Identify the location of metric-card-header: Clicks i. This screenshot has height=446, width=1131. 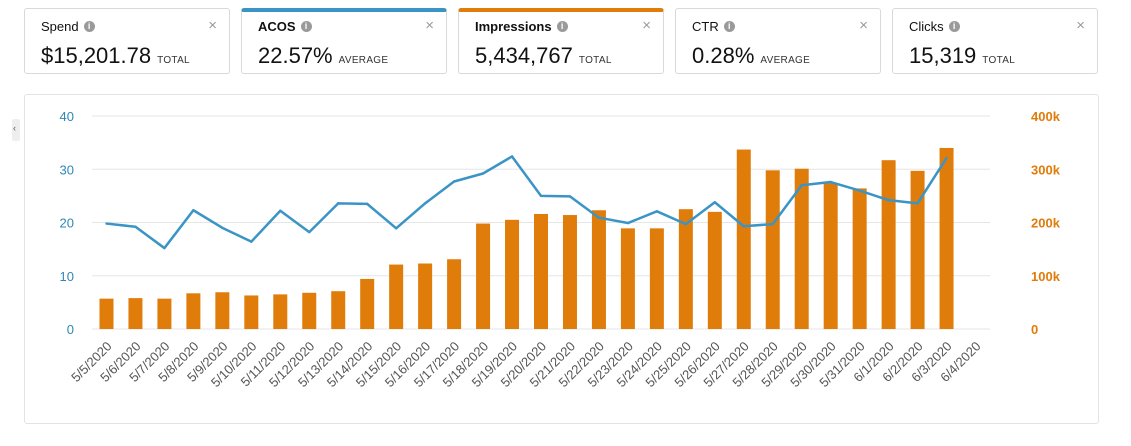
(934, 26).